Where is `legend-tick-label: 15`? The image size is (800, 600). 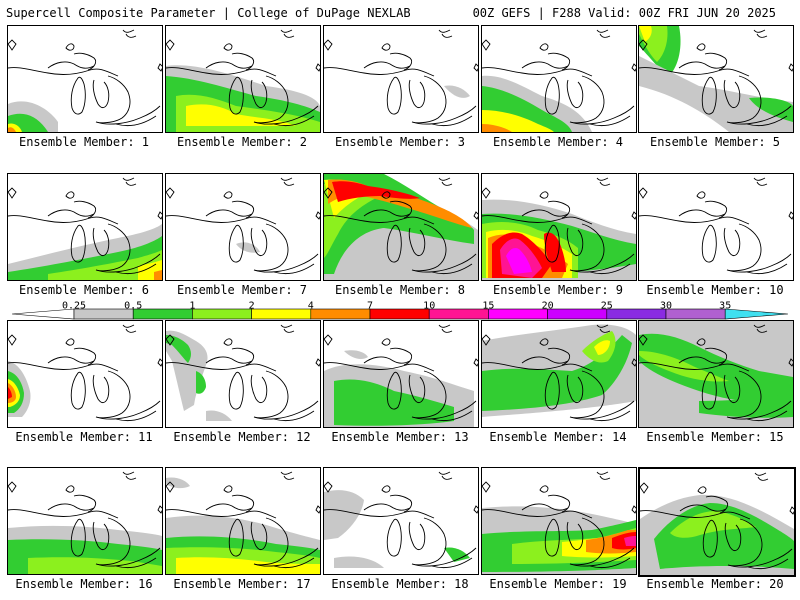
legend-tick-label: 15 is located at coordinates (488, 306).